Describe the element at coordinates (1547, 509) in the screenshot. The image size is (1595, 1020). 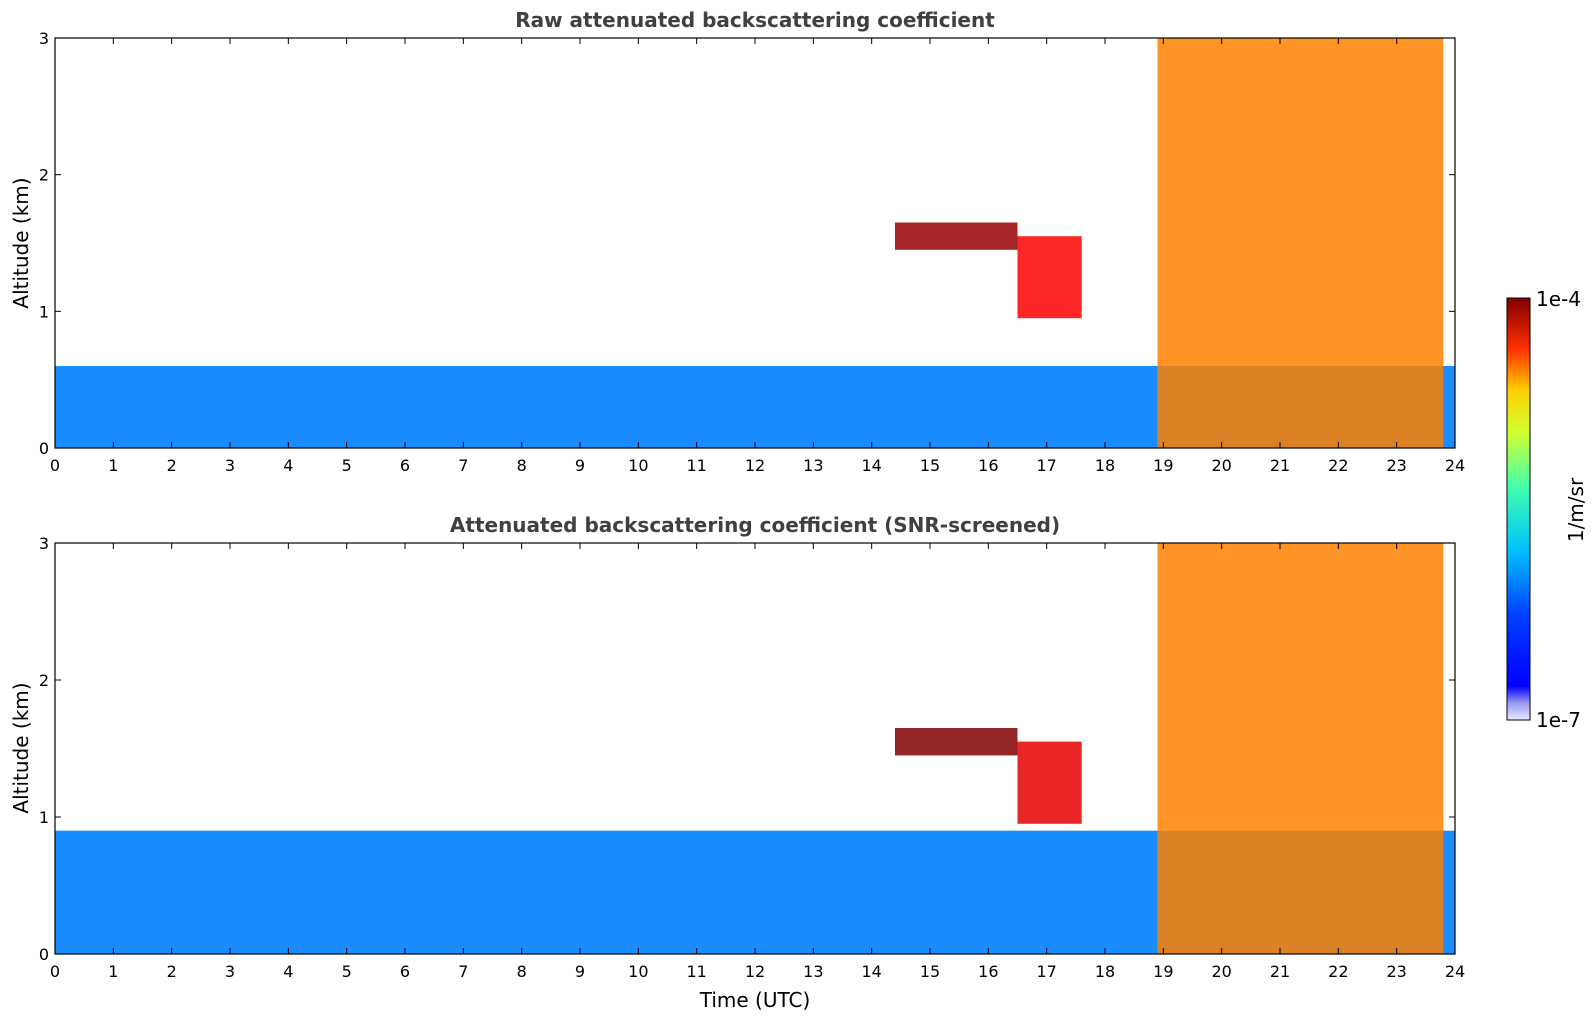
I see `colorbar: 1e-4 1e-7 1/m/sr` at that location.